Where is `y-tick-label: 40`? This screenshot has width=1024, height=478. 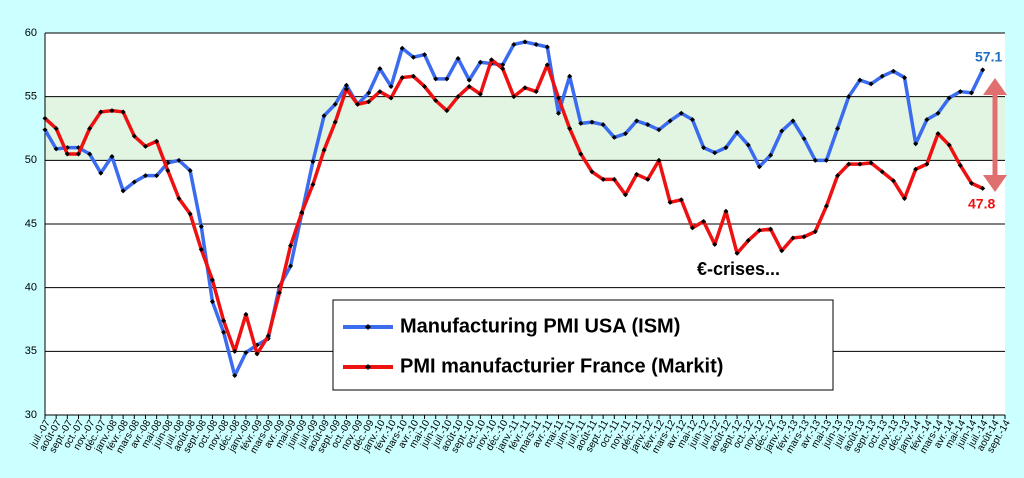
y-tick-label: 40 is located at coordinates (31, 288).